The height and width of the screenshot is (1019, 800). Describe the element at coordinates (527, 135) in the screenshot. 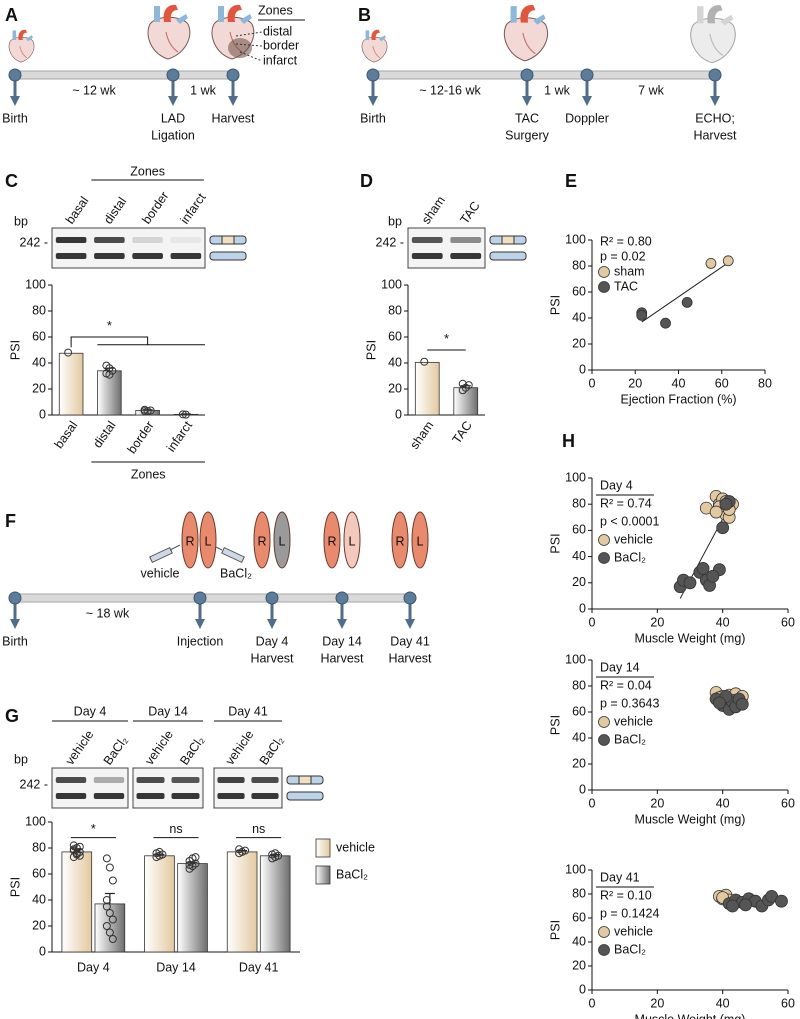

I see `event-label: Surgery` at that location.